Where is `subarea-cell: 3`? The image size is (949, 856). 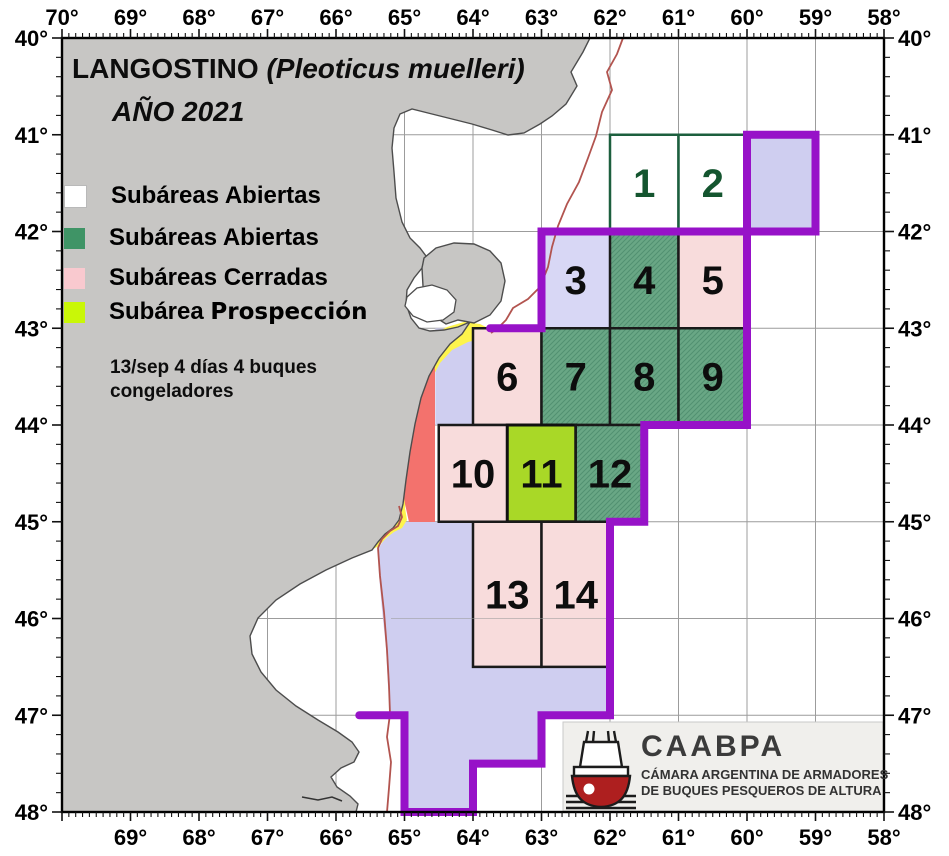 subarea-cell: 3 is located at coordinates (575, 280).